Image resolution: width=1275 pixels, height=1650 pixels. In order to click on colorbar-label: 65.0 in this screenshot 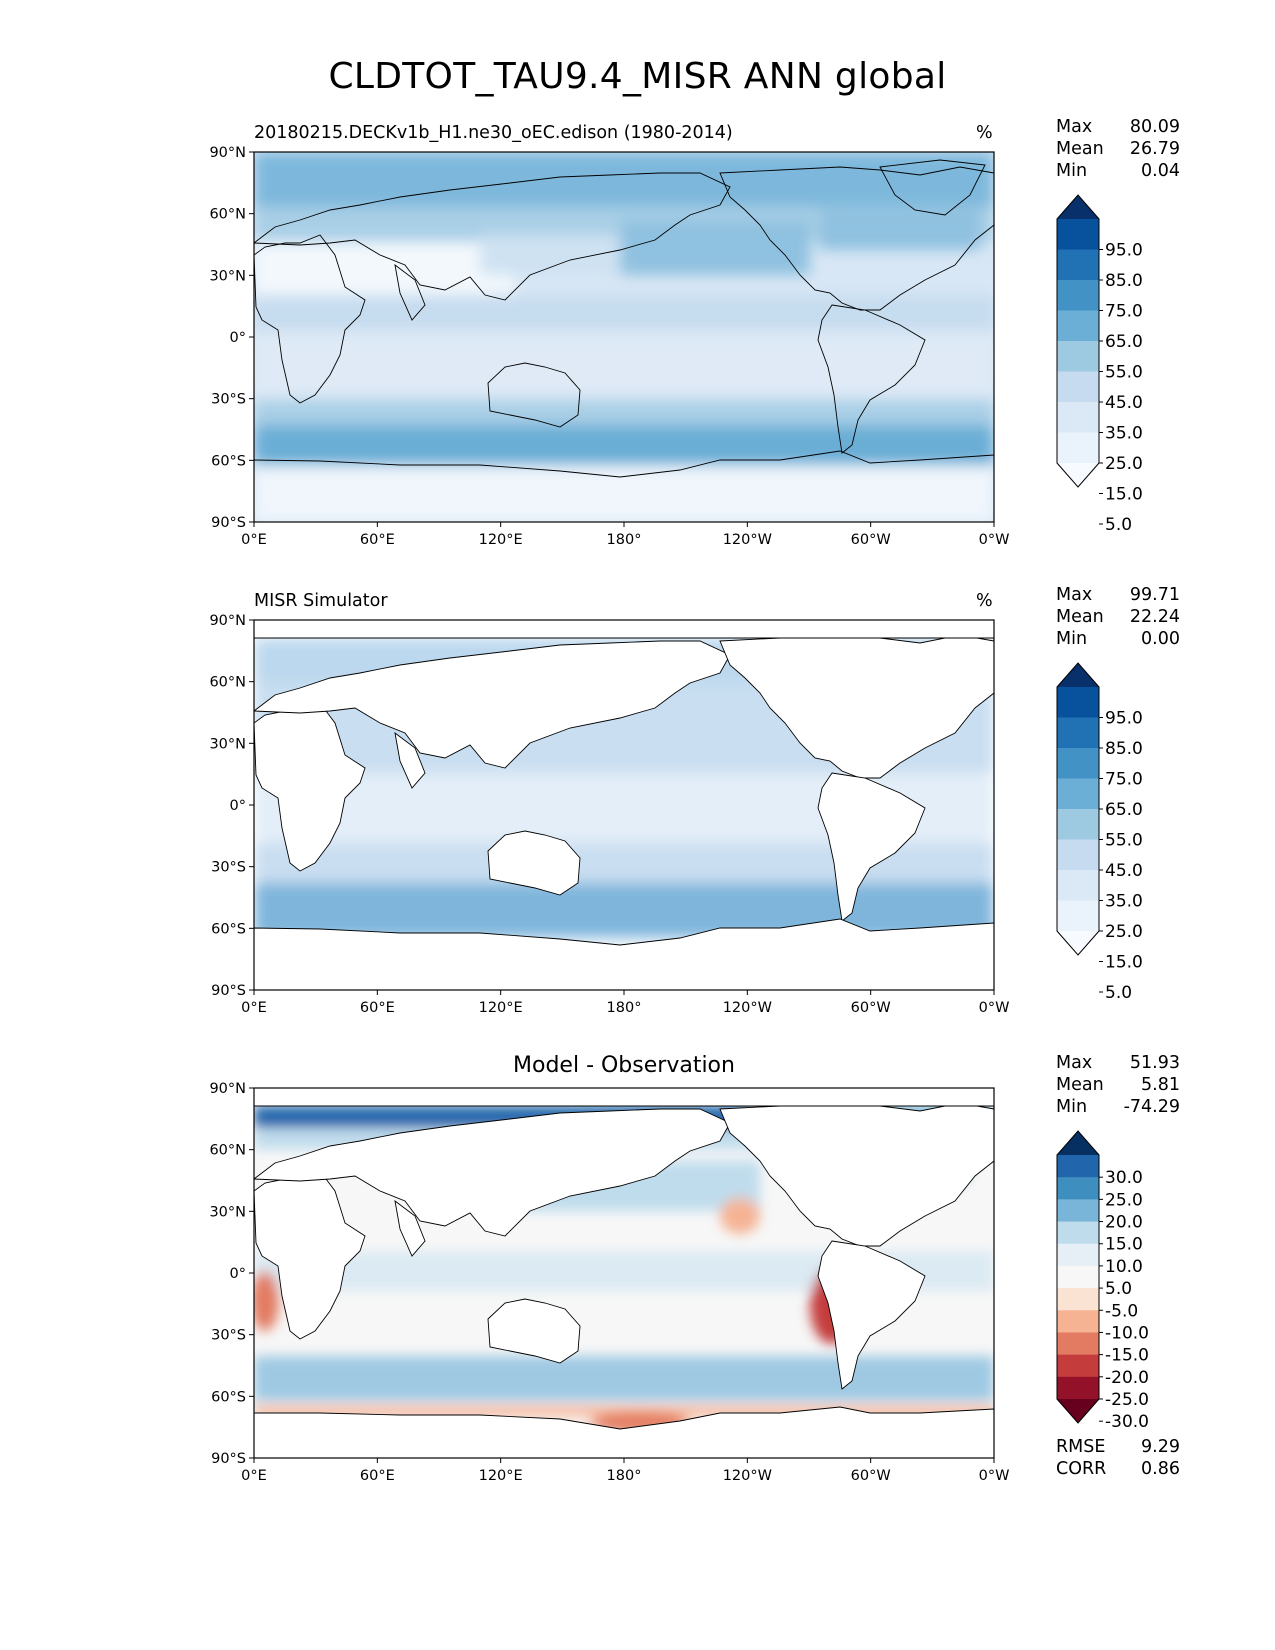, I will do `click(1124, 810)`.